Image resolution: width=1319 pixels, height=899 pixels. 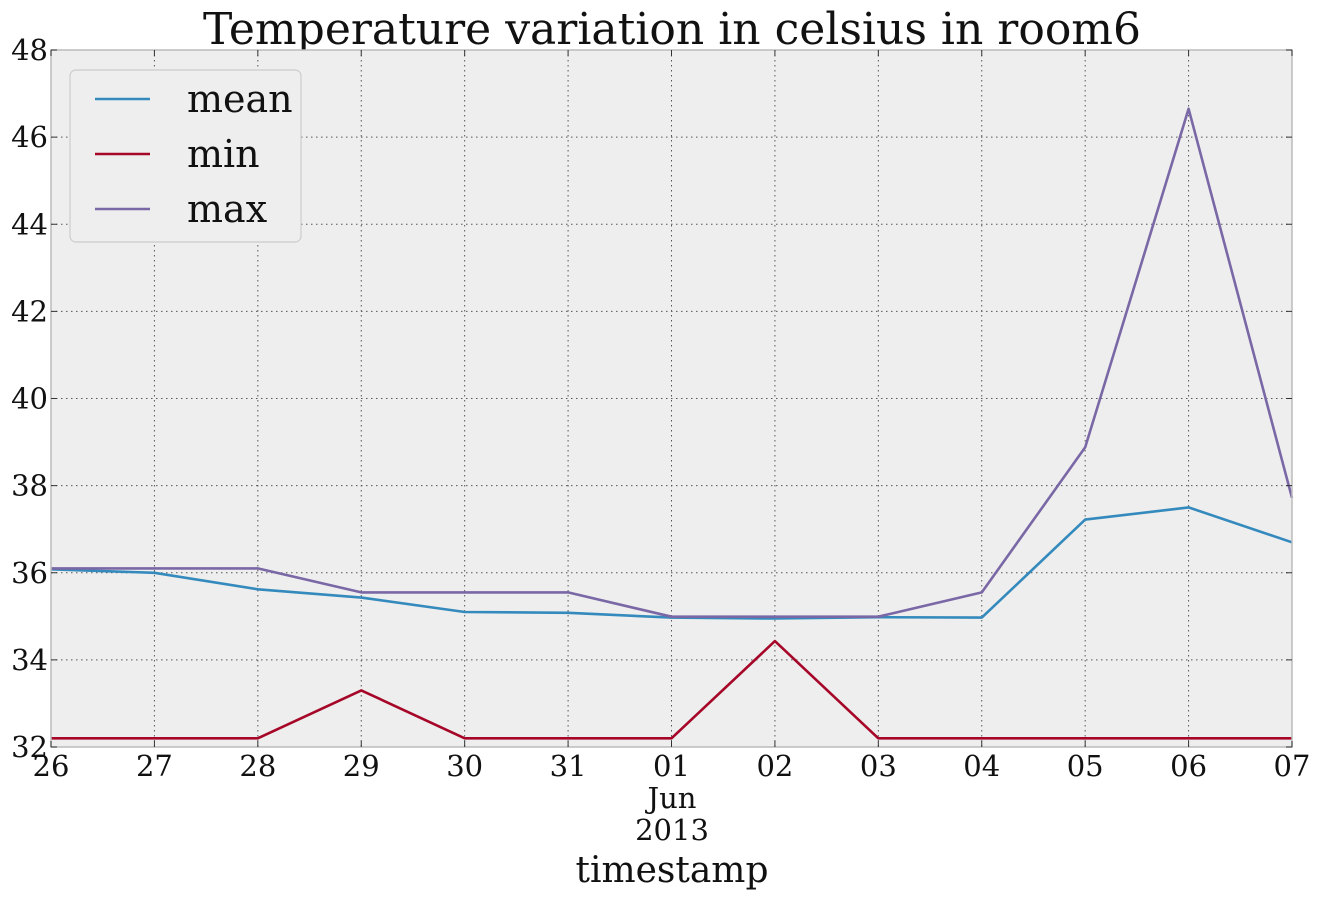 I want to click on legend: mean min max, so click(x=185, y=156).